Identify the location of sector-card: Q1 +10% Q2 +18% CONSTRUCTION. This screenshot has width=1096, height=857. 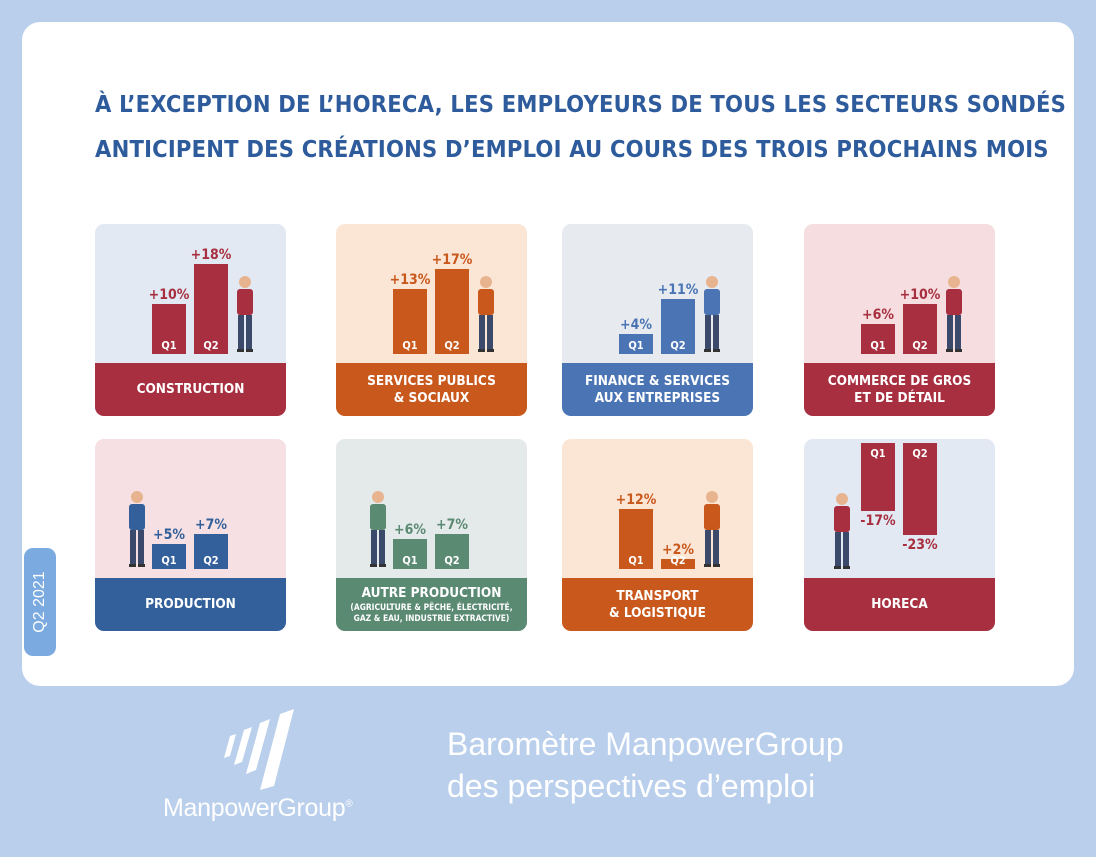
(190, 320).